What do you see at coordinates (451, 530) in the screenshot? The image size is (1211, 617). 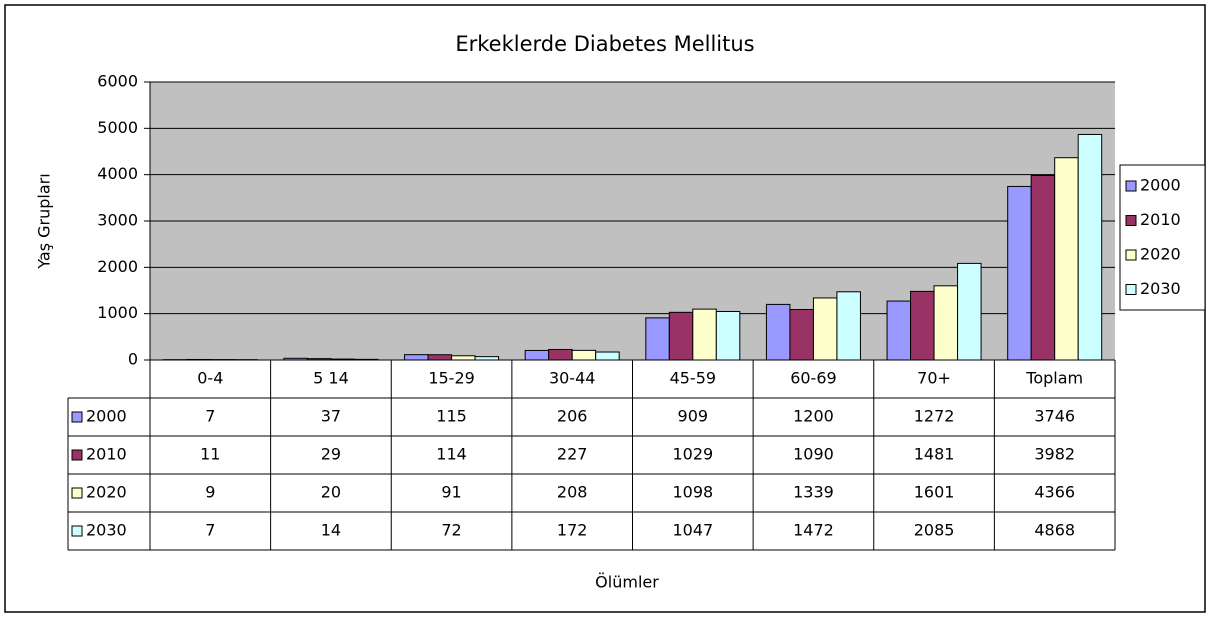 I see `table-cell: 72` at bounding box center [451, 530].